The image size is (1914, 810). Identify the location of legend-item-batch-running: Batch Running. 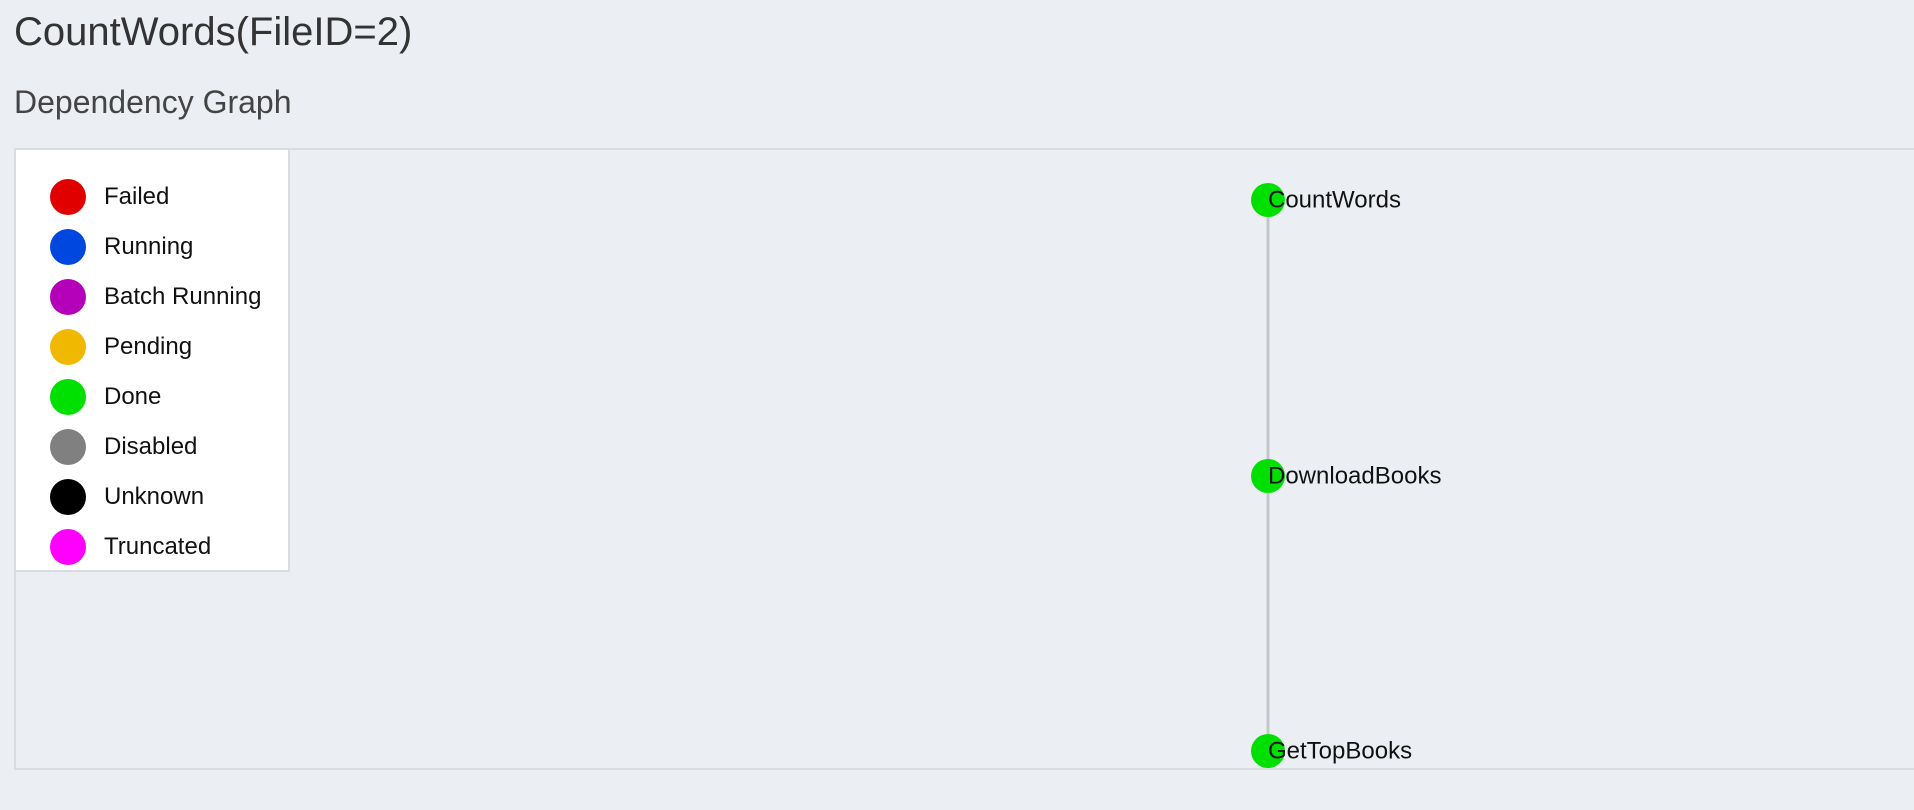
(152, 297).